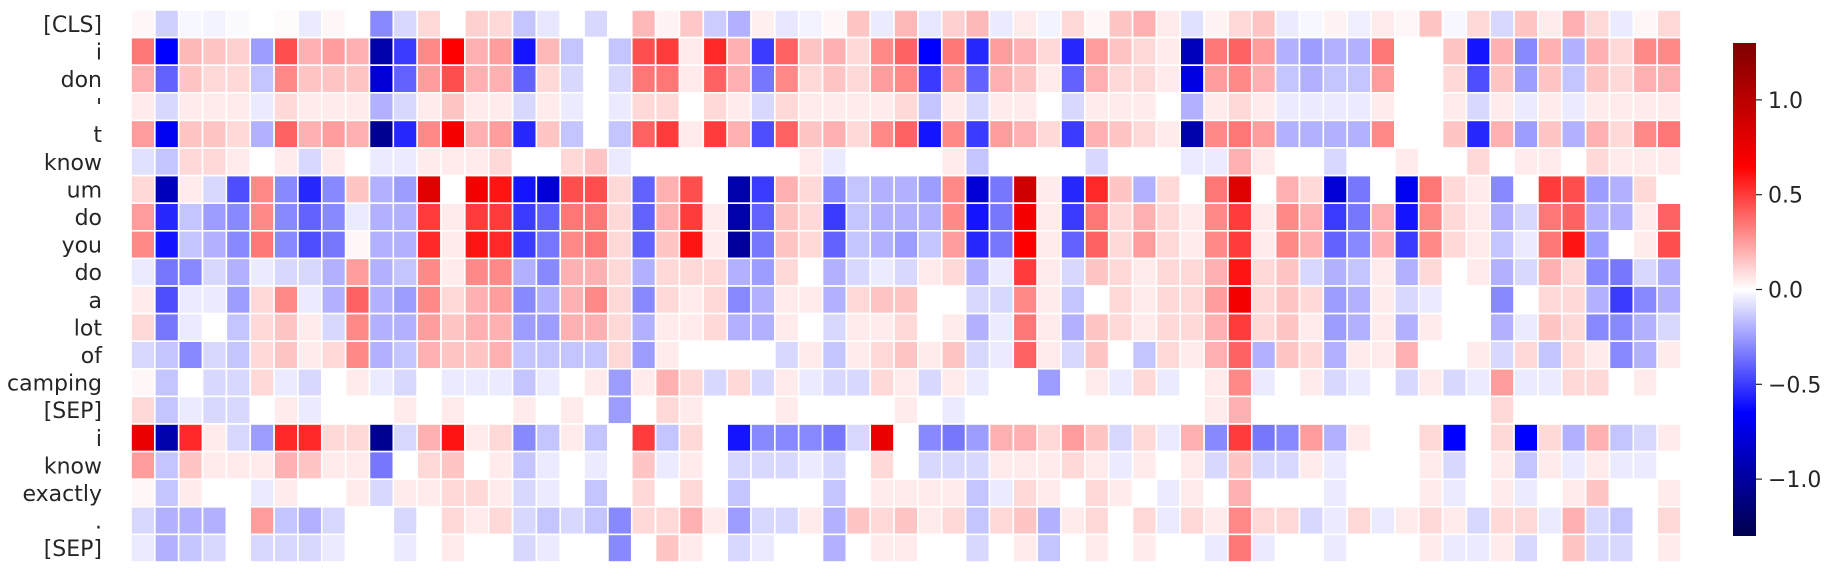  I want to click on heatmap-cell-r2-c25, so click(739, 79).